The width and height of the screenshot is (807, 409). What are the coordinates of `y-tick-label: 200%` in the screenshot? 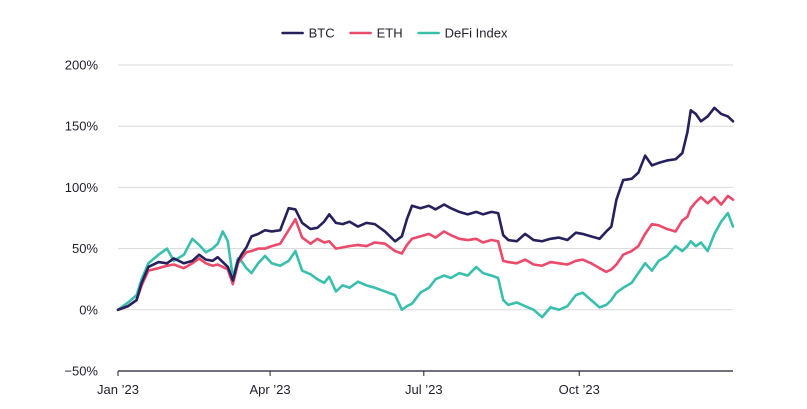 It's located at (82, 65).